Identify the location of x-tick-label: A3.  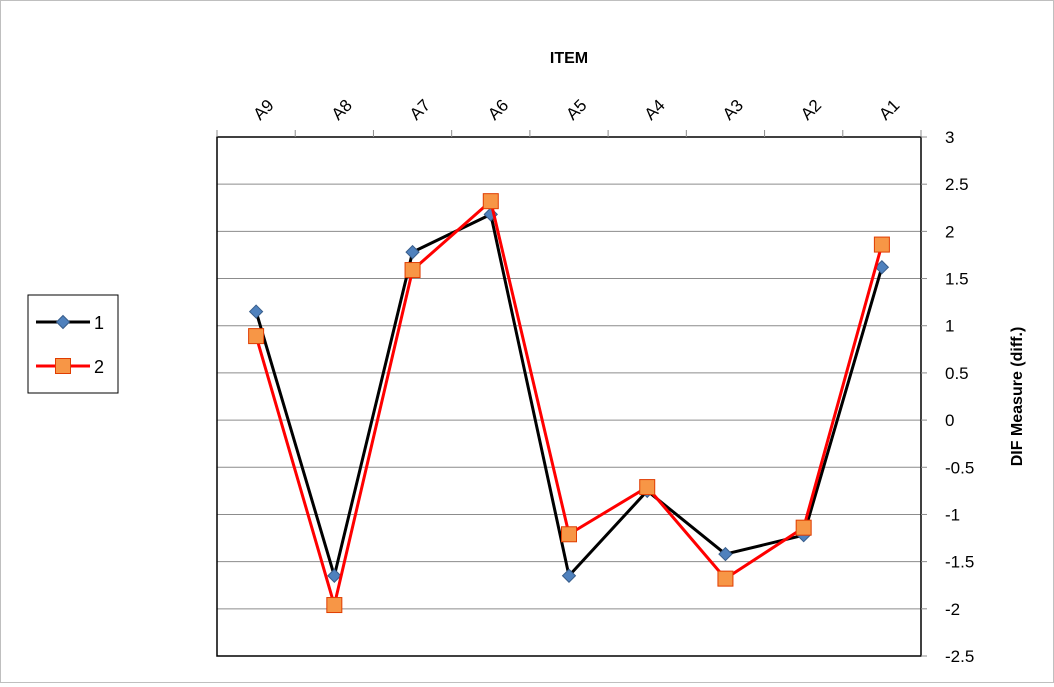
(733, 110).